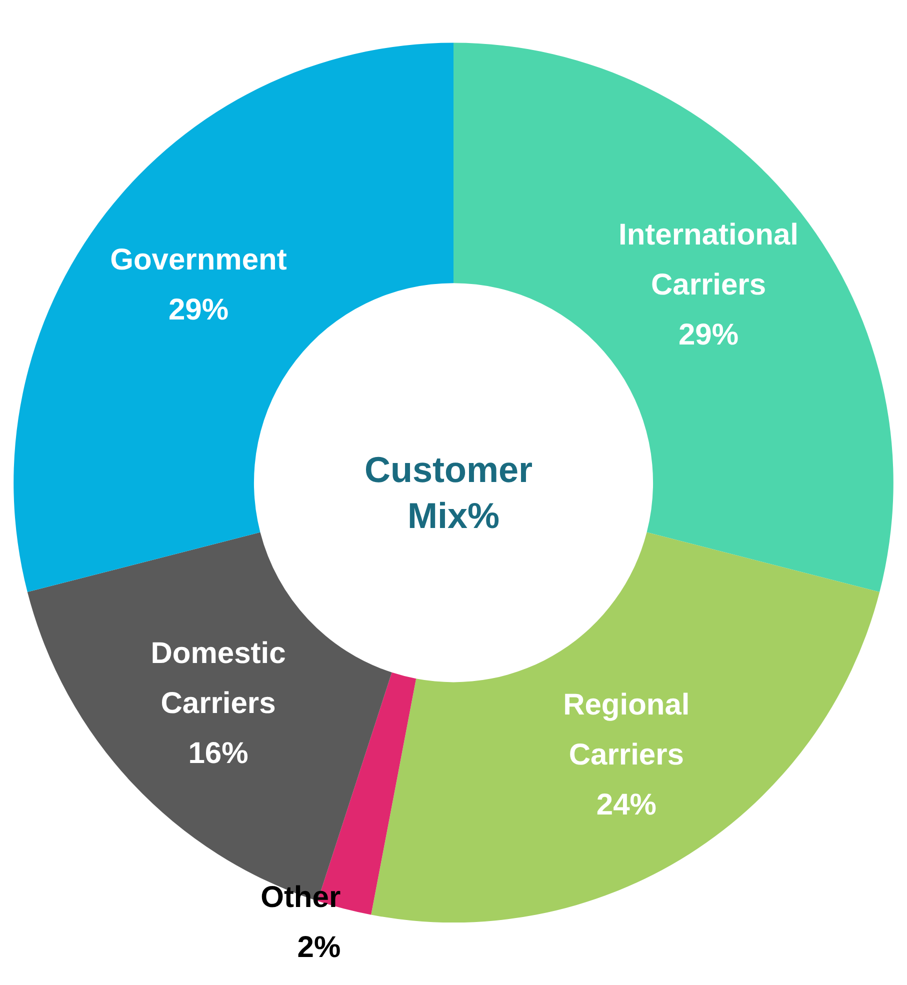 The image size is (907, 985). What do you see at coordinates (708, 260) in the screenshot?
I see `slice-label: International Carriers` at bounding box center [708, 260].